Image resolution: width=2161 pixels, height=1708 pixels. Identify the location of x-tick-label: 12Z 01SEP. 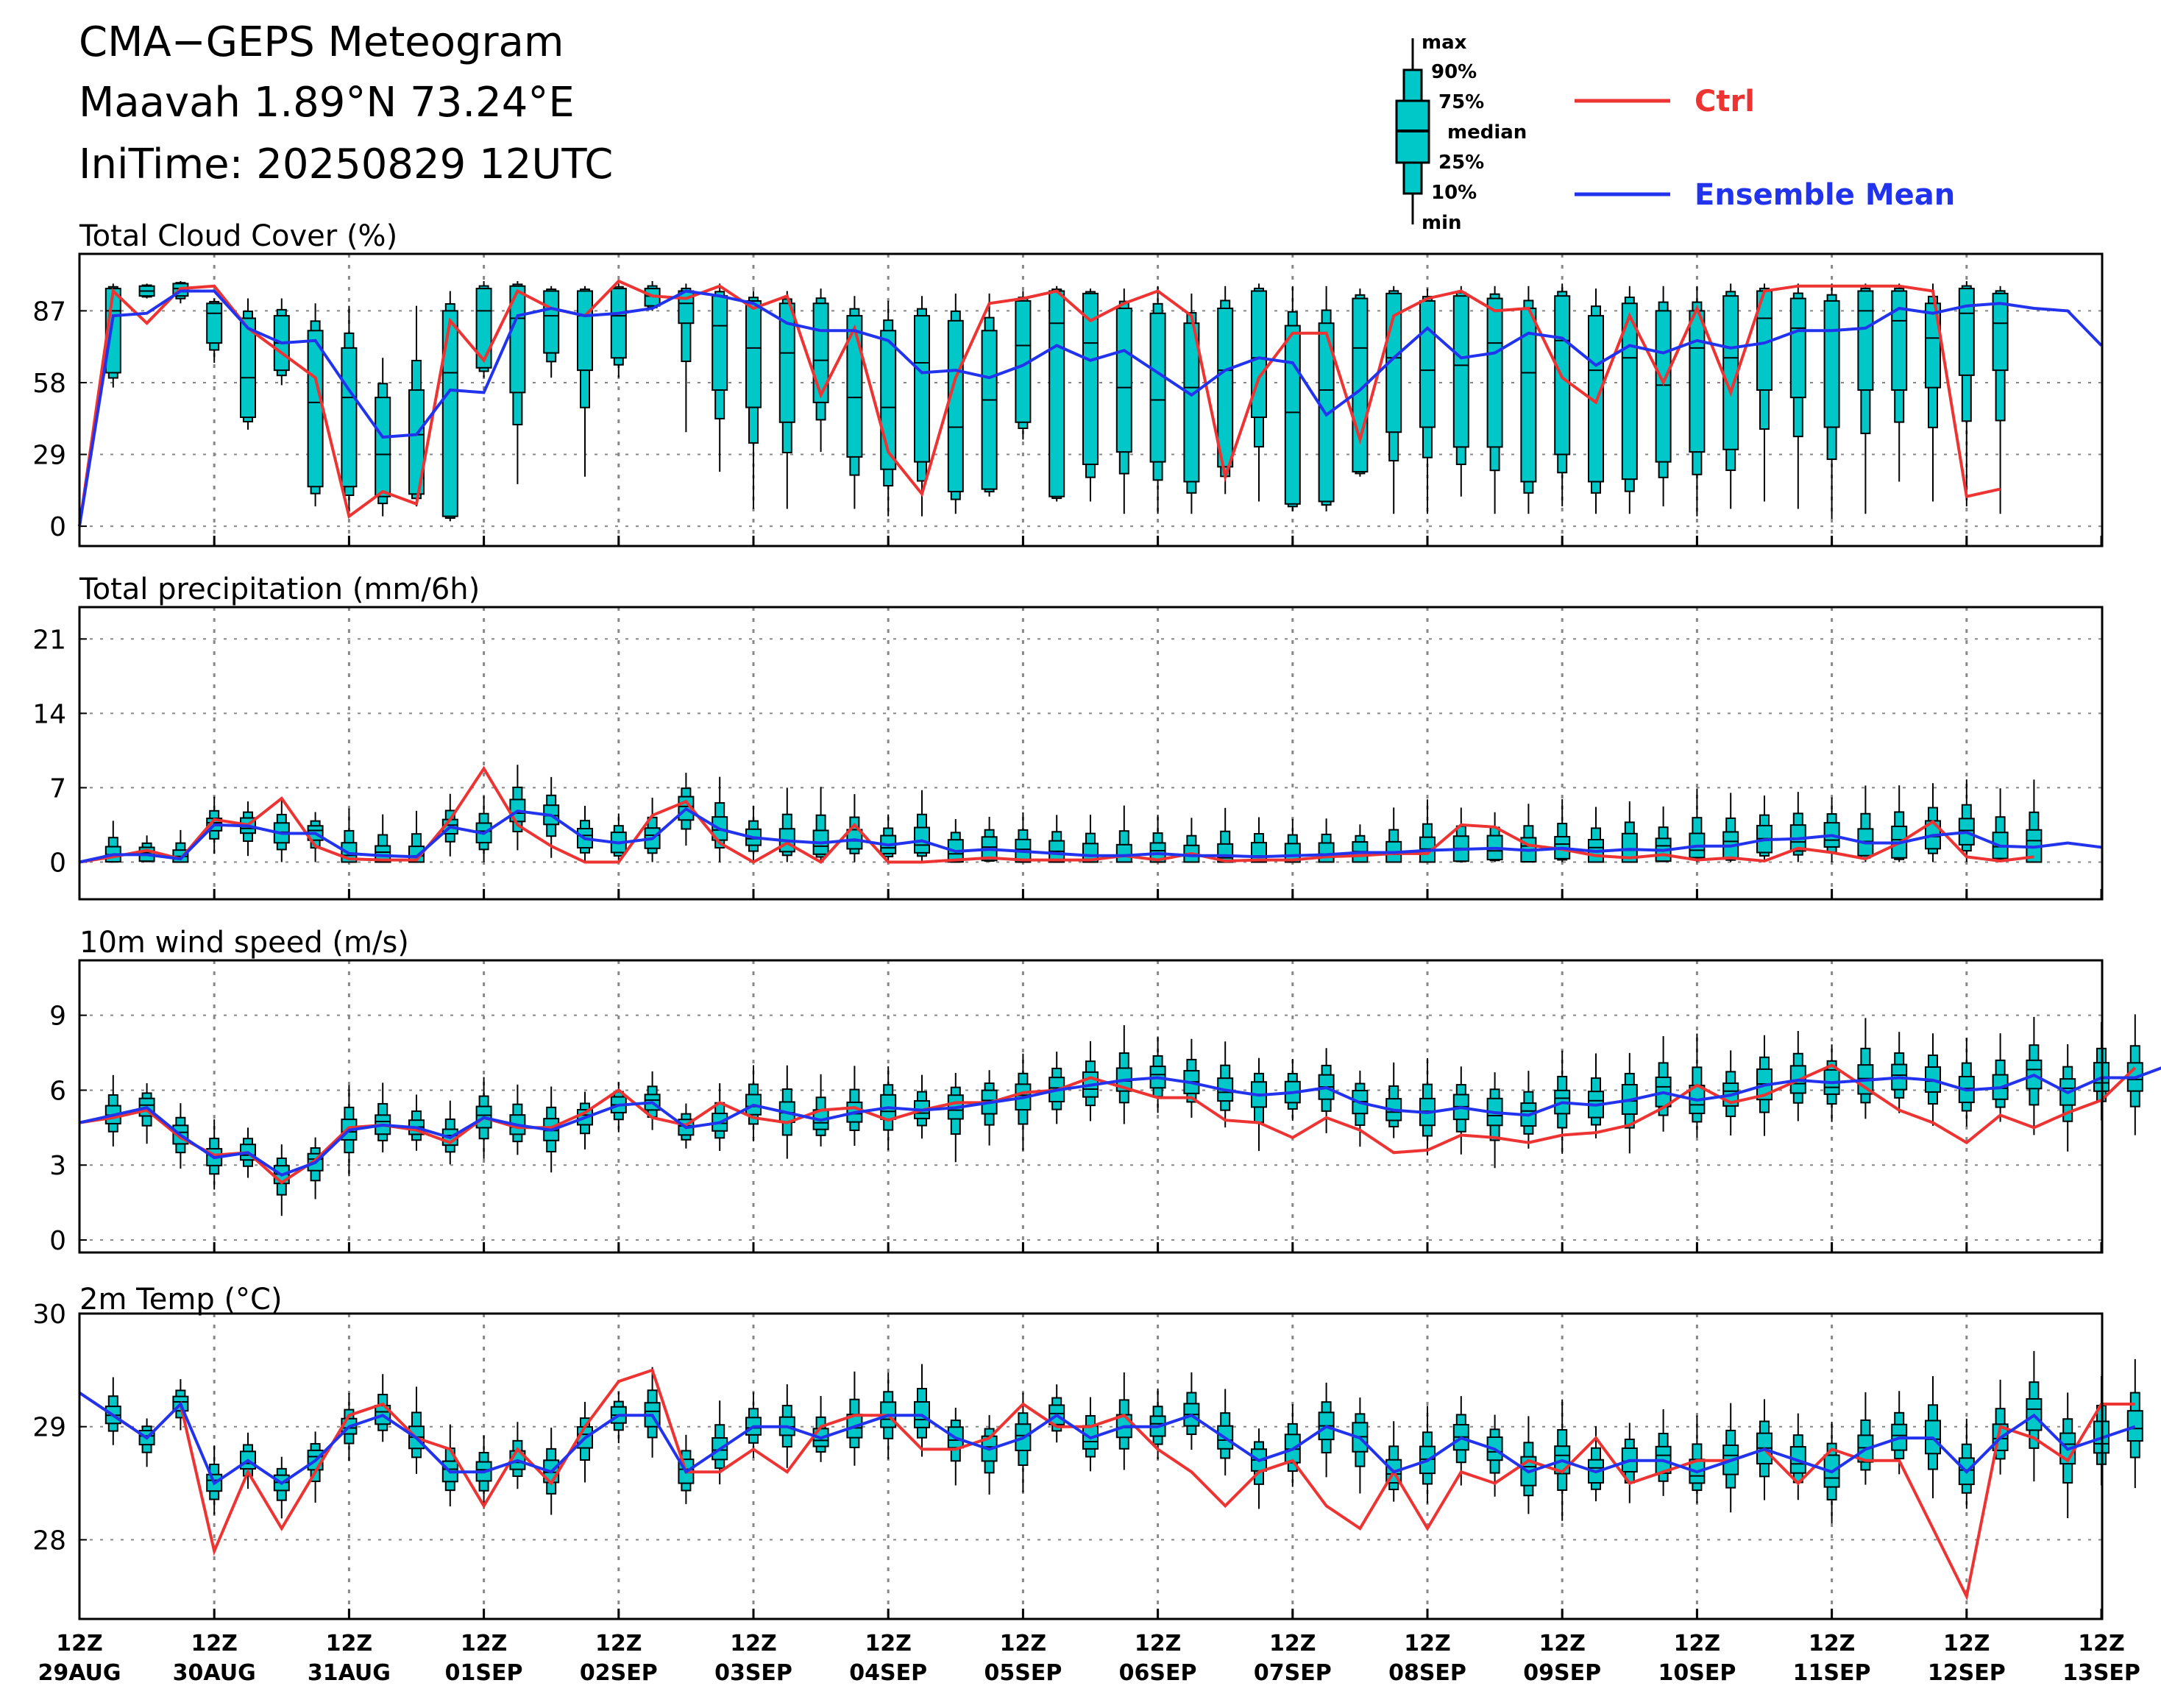
(484, 1658).